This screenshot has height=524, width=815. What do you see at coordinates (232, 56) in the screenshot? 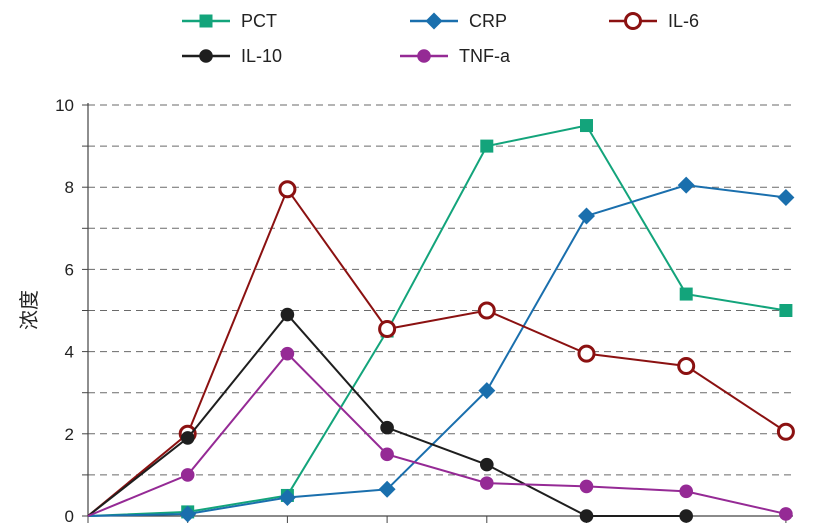
I see `legend-item-il-10: IL-10` at bounding box center [232, 56].